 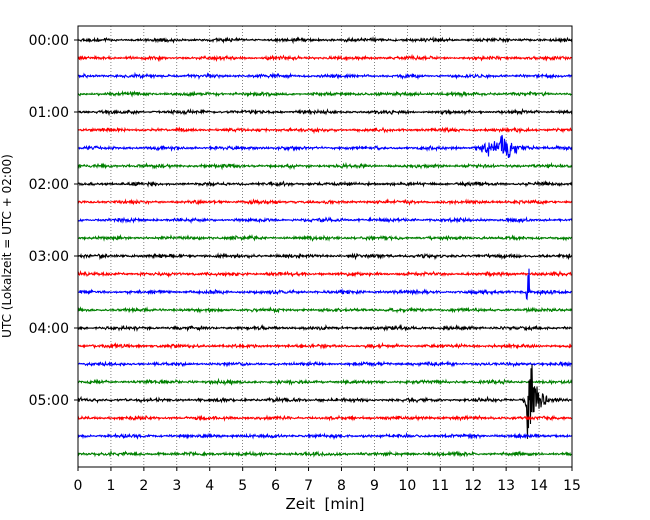 What do you see at coordinates (539, 486) in the screenshot?
I see `x-tick-label: 14` at bounding box center [539, 486].